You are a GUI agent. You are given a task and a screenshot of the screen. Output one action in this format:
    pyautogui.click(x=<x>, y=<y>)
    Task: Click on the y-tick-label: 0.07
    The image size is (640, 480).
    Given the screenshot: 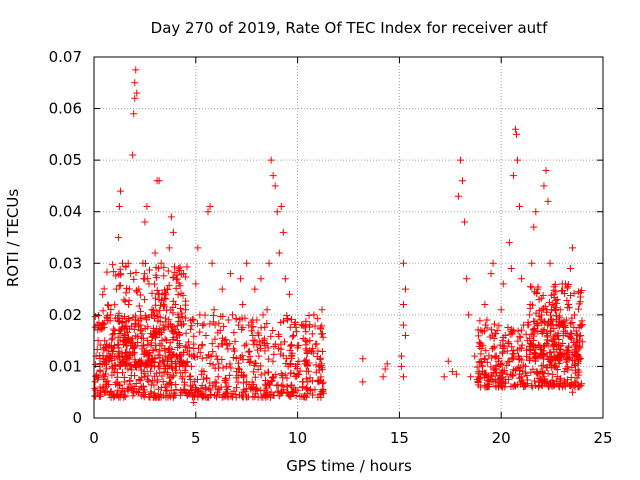 What is the action you would take?
    pyautogui.click(x=65, y=57)
    